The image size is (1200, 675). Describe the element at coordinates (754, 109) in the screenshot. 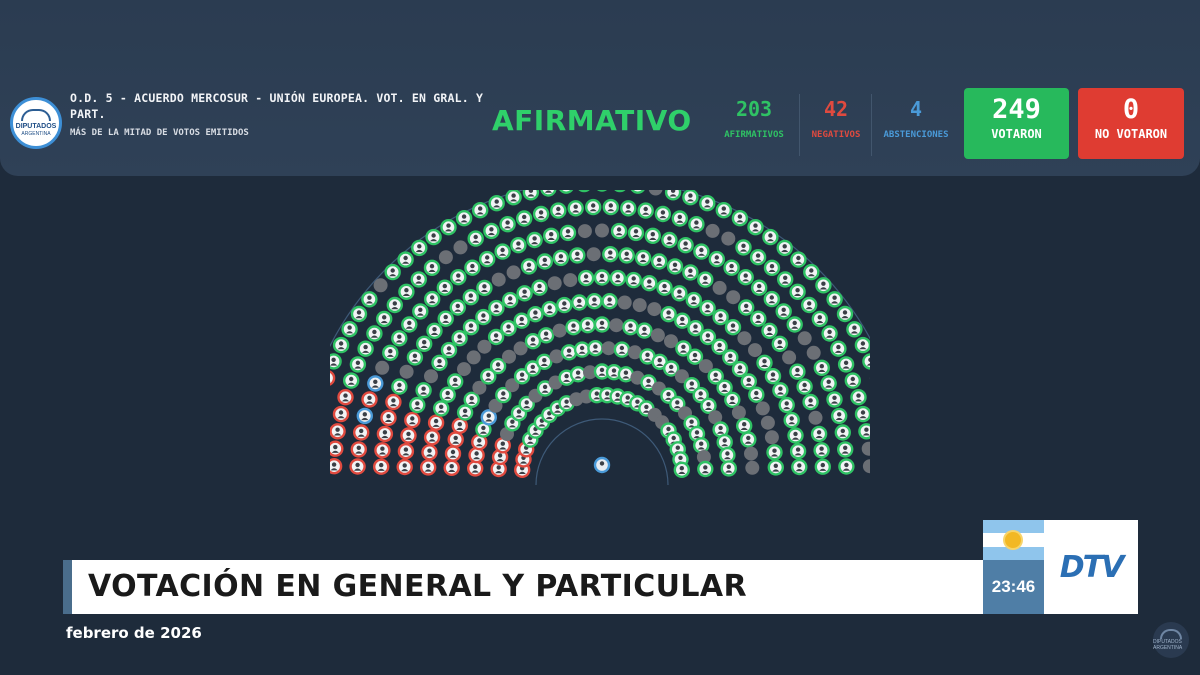

I see `afirmativos-value: 203` at that location.